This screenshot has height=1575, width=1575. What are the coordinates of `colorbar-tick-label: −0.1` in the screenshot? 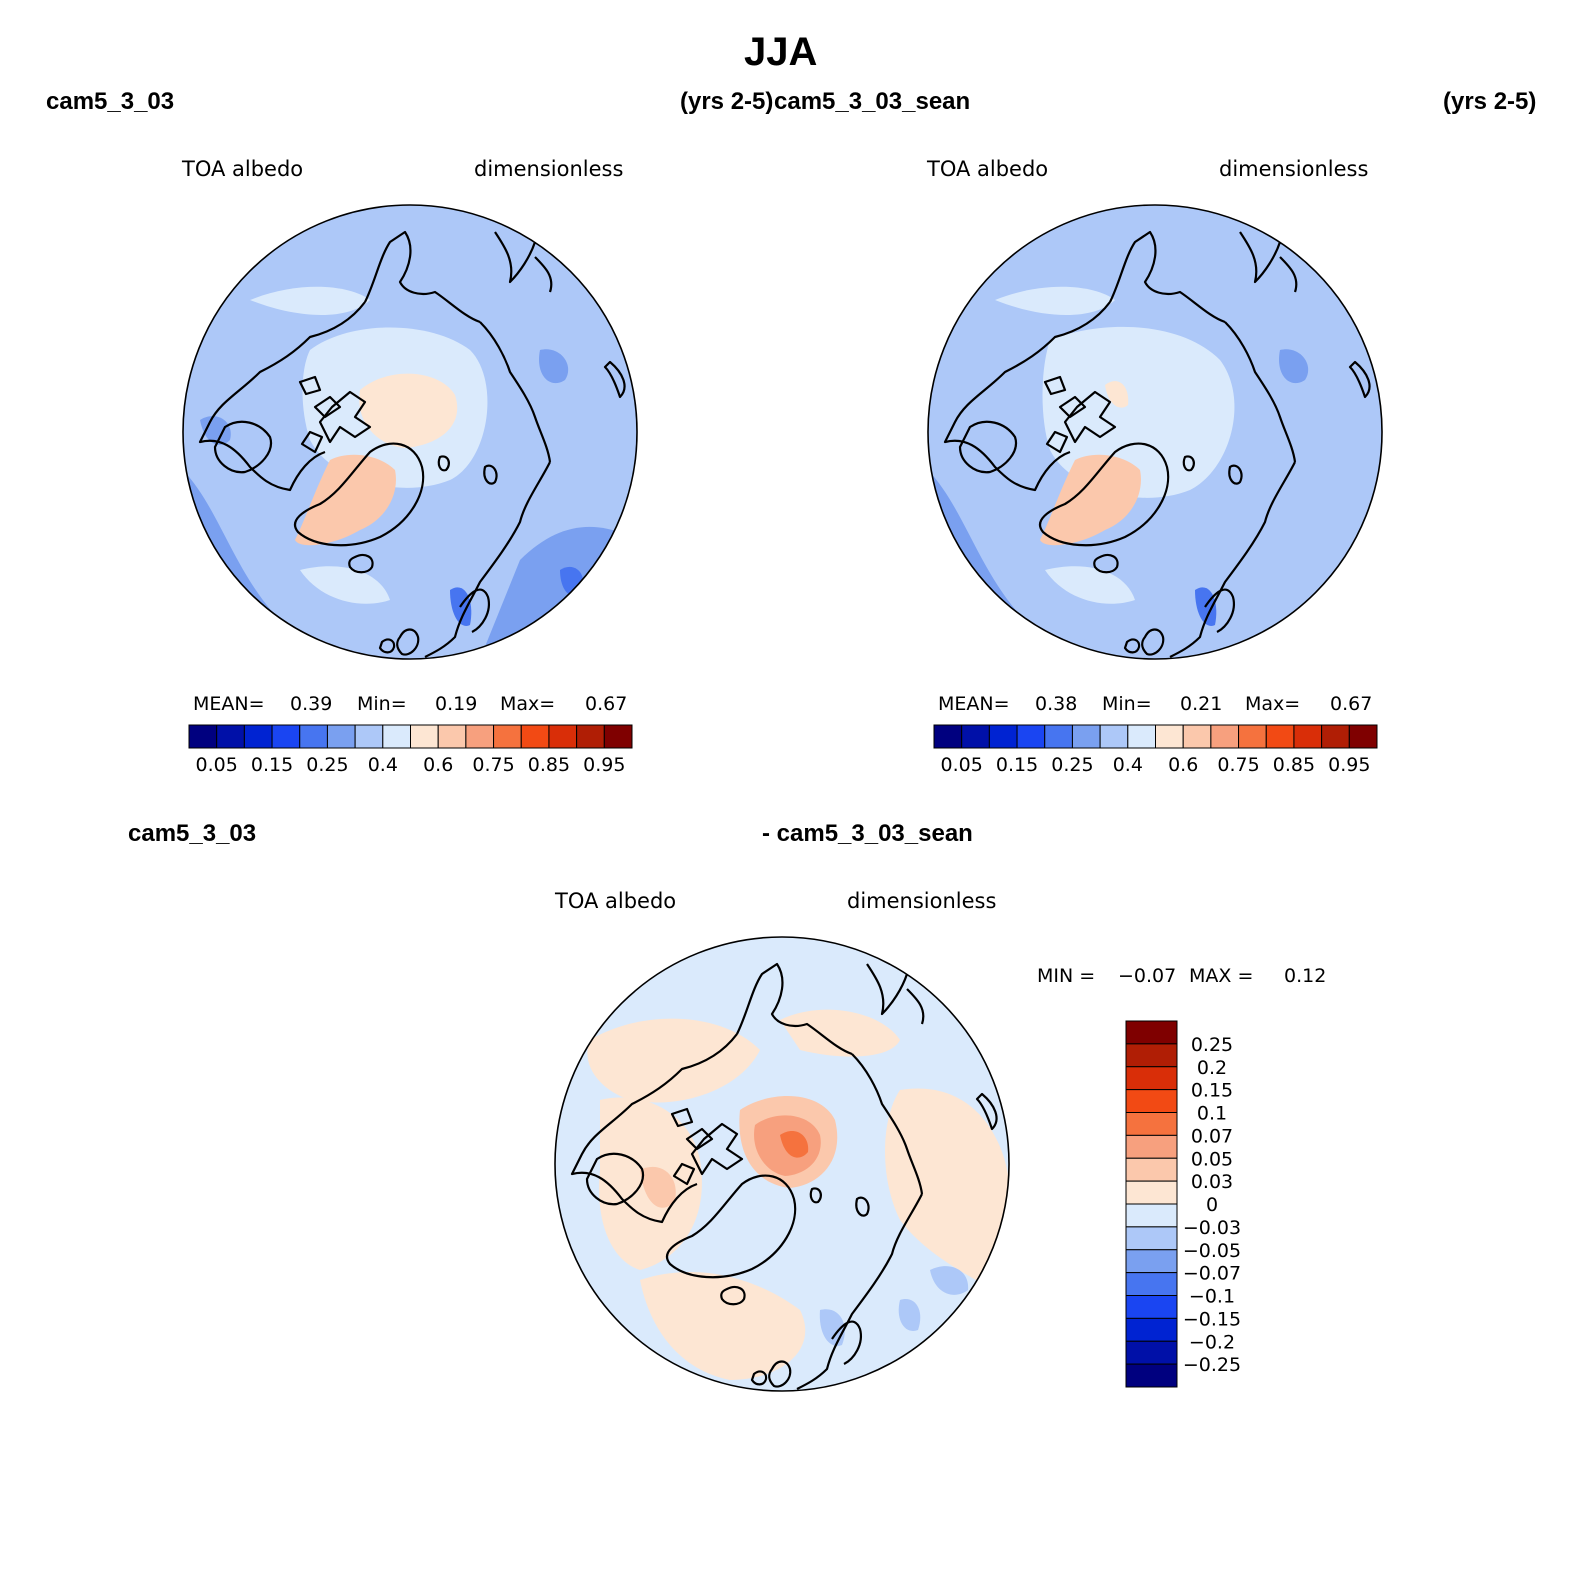 It's located at (1212, 1297).